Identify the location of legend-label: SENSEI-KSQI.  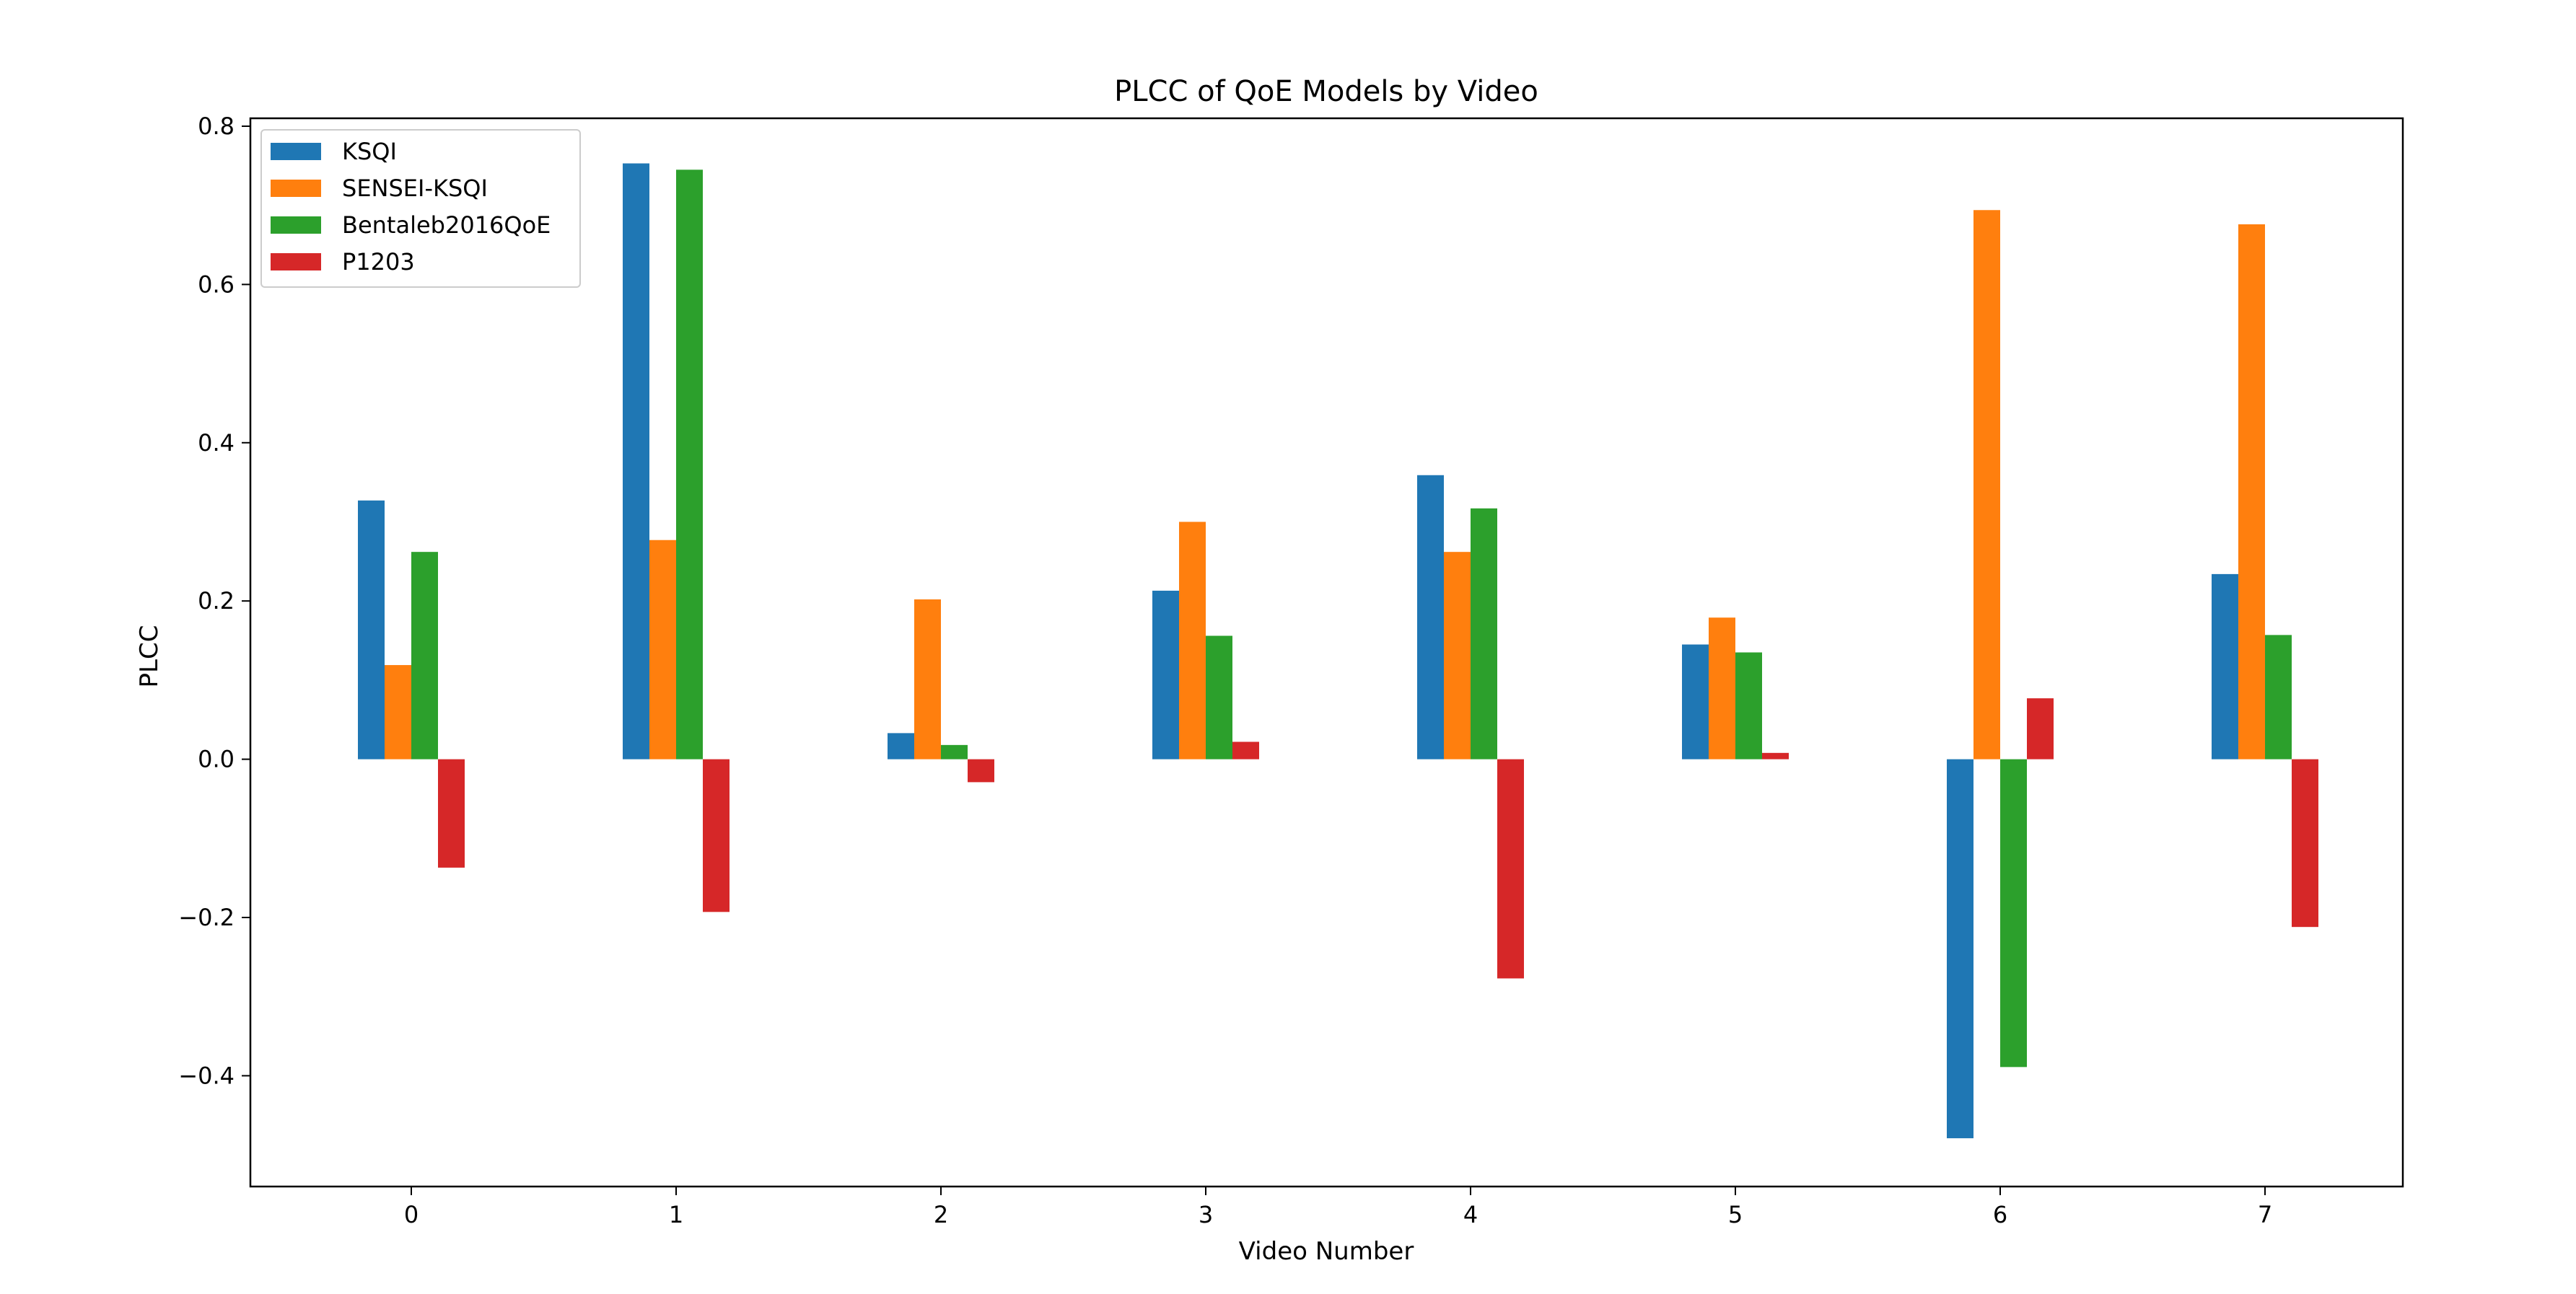
(415, 188).